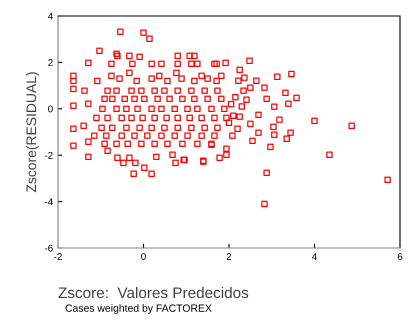 This screenshot has width=417, height=323. What do you see at coordinates (32, 132) in the screenshot?
I see `y-axis-title: Zscore(RESIDUAL)` at bounding box center [32, 132].